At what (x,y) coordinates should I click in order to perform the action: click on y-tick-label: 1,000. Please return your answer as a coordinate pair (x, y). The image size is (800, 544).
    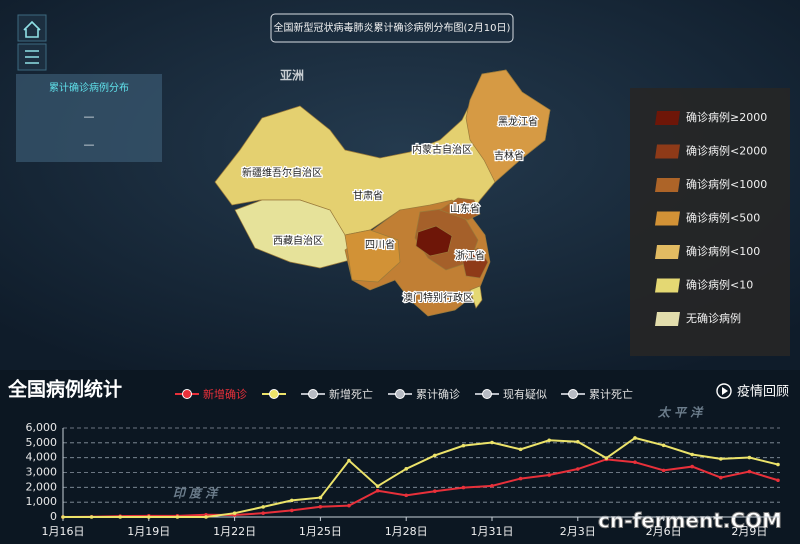
    Looking at the image, I should click on (42, 501).